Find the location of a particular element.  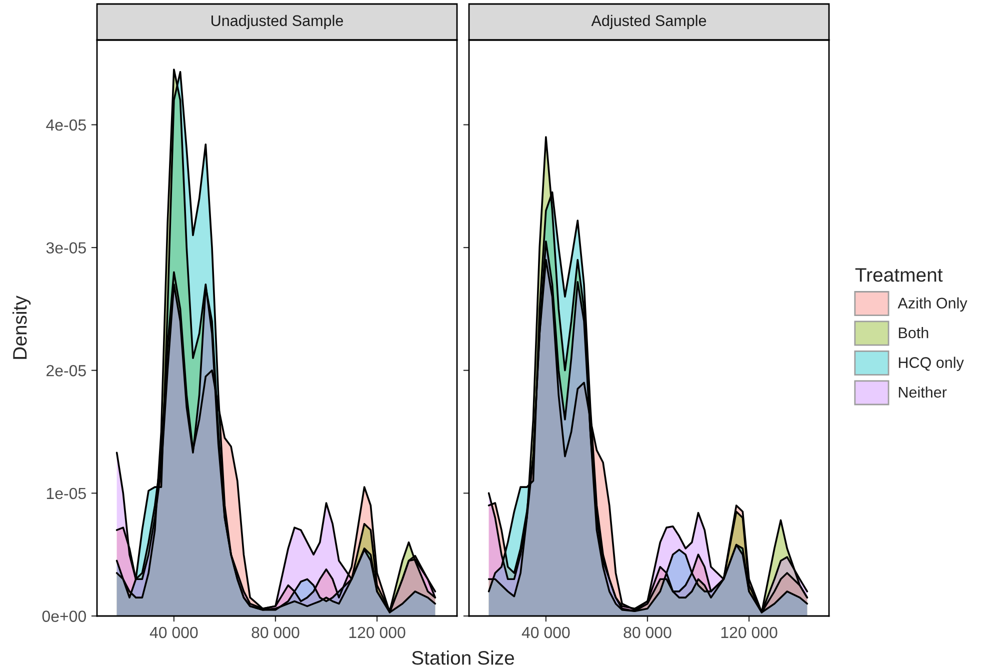

chart-title: Adjusted Sample is located at coordinates (648, 22).